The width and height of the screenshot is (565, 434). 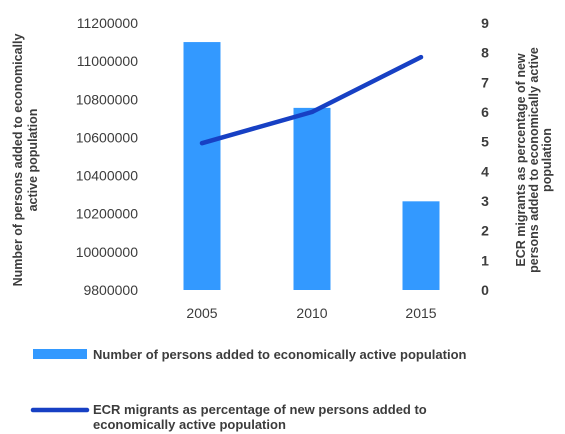 What do you see at coordinates (312, 198) in the screenshot?
I see `bar-2010` at bounding box center [312, 198].